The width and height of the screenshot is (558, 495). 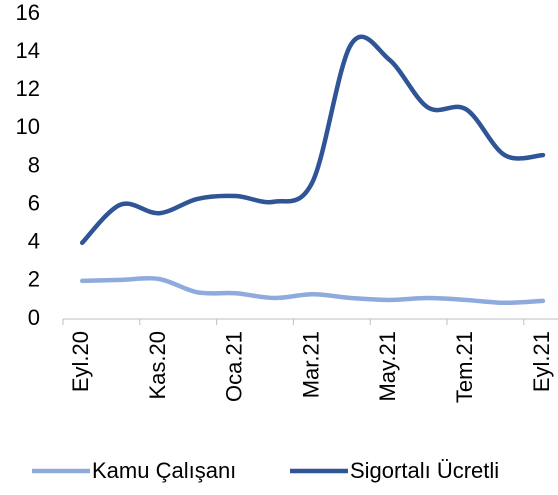 What do you see at coordinates (234, 366) in the screenshot?
I see `x-tick-label: Oca.21` at bounding box center [234, 366].